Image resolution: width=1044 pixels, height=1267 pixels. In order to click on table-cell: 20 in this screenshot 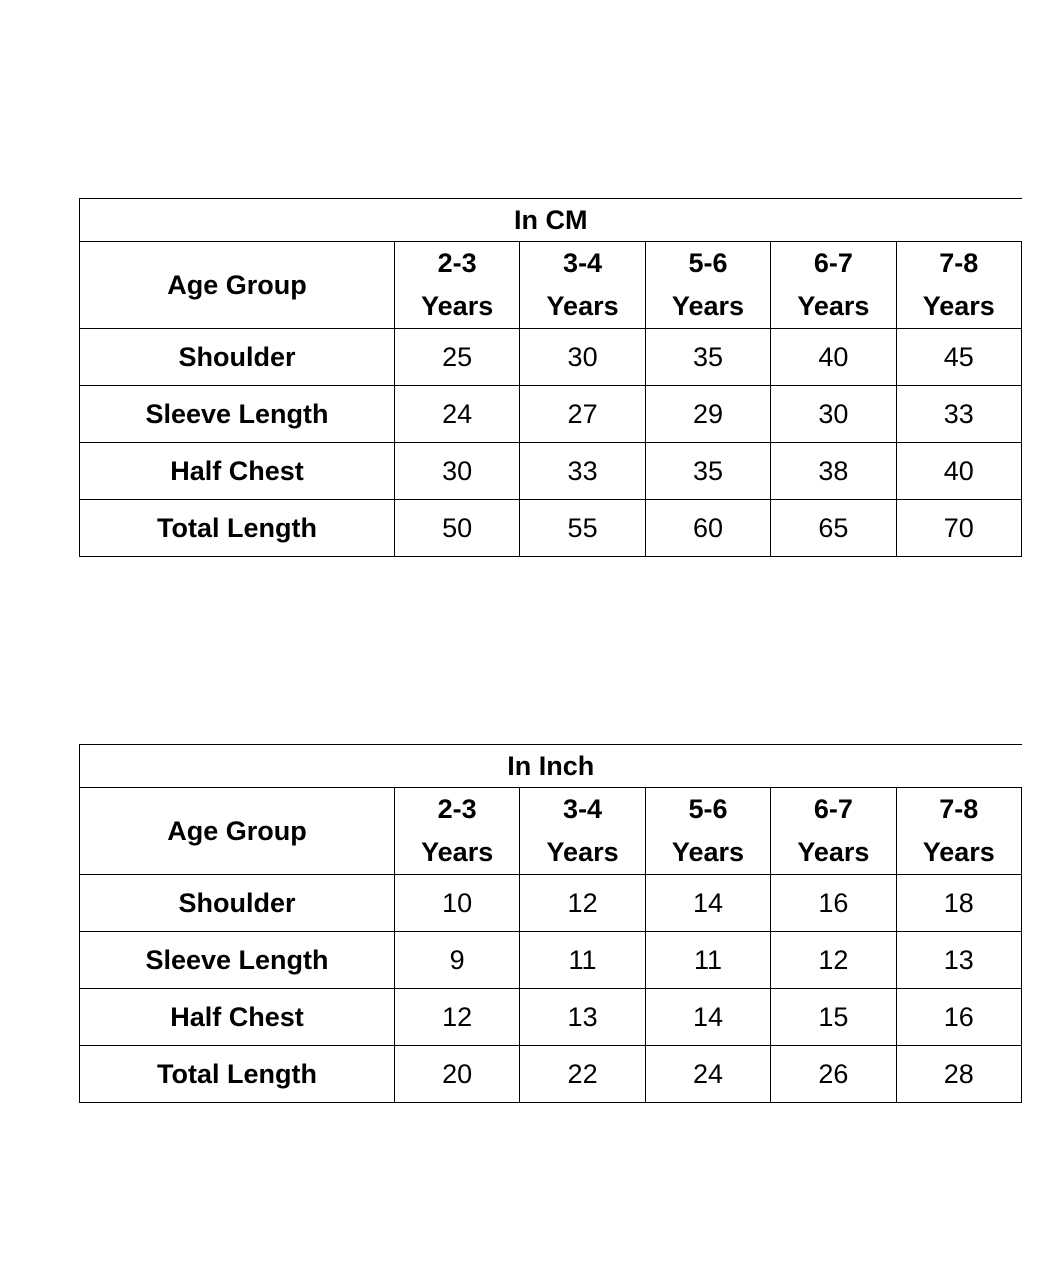, I will do `click(457, 1074)`.